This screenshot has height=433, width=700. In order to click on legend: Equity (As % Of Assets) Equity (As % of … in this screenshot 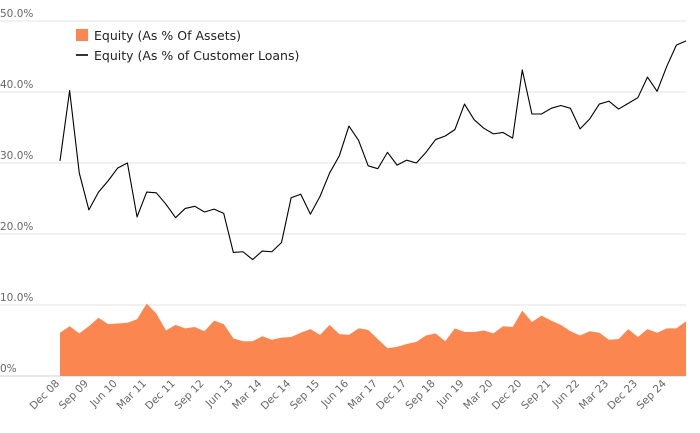, I will do `click(187, 45)`.